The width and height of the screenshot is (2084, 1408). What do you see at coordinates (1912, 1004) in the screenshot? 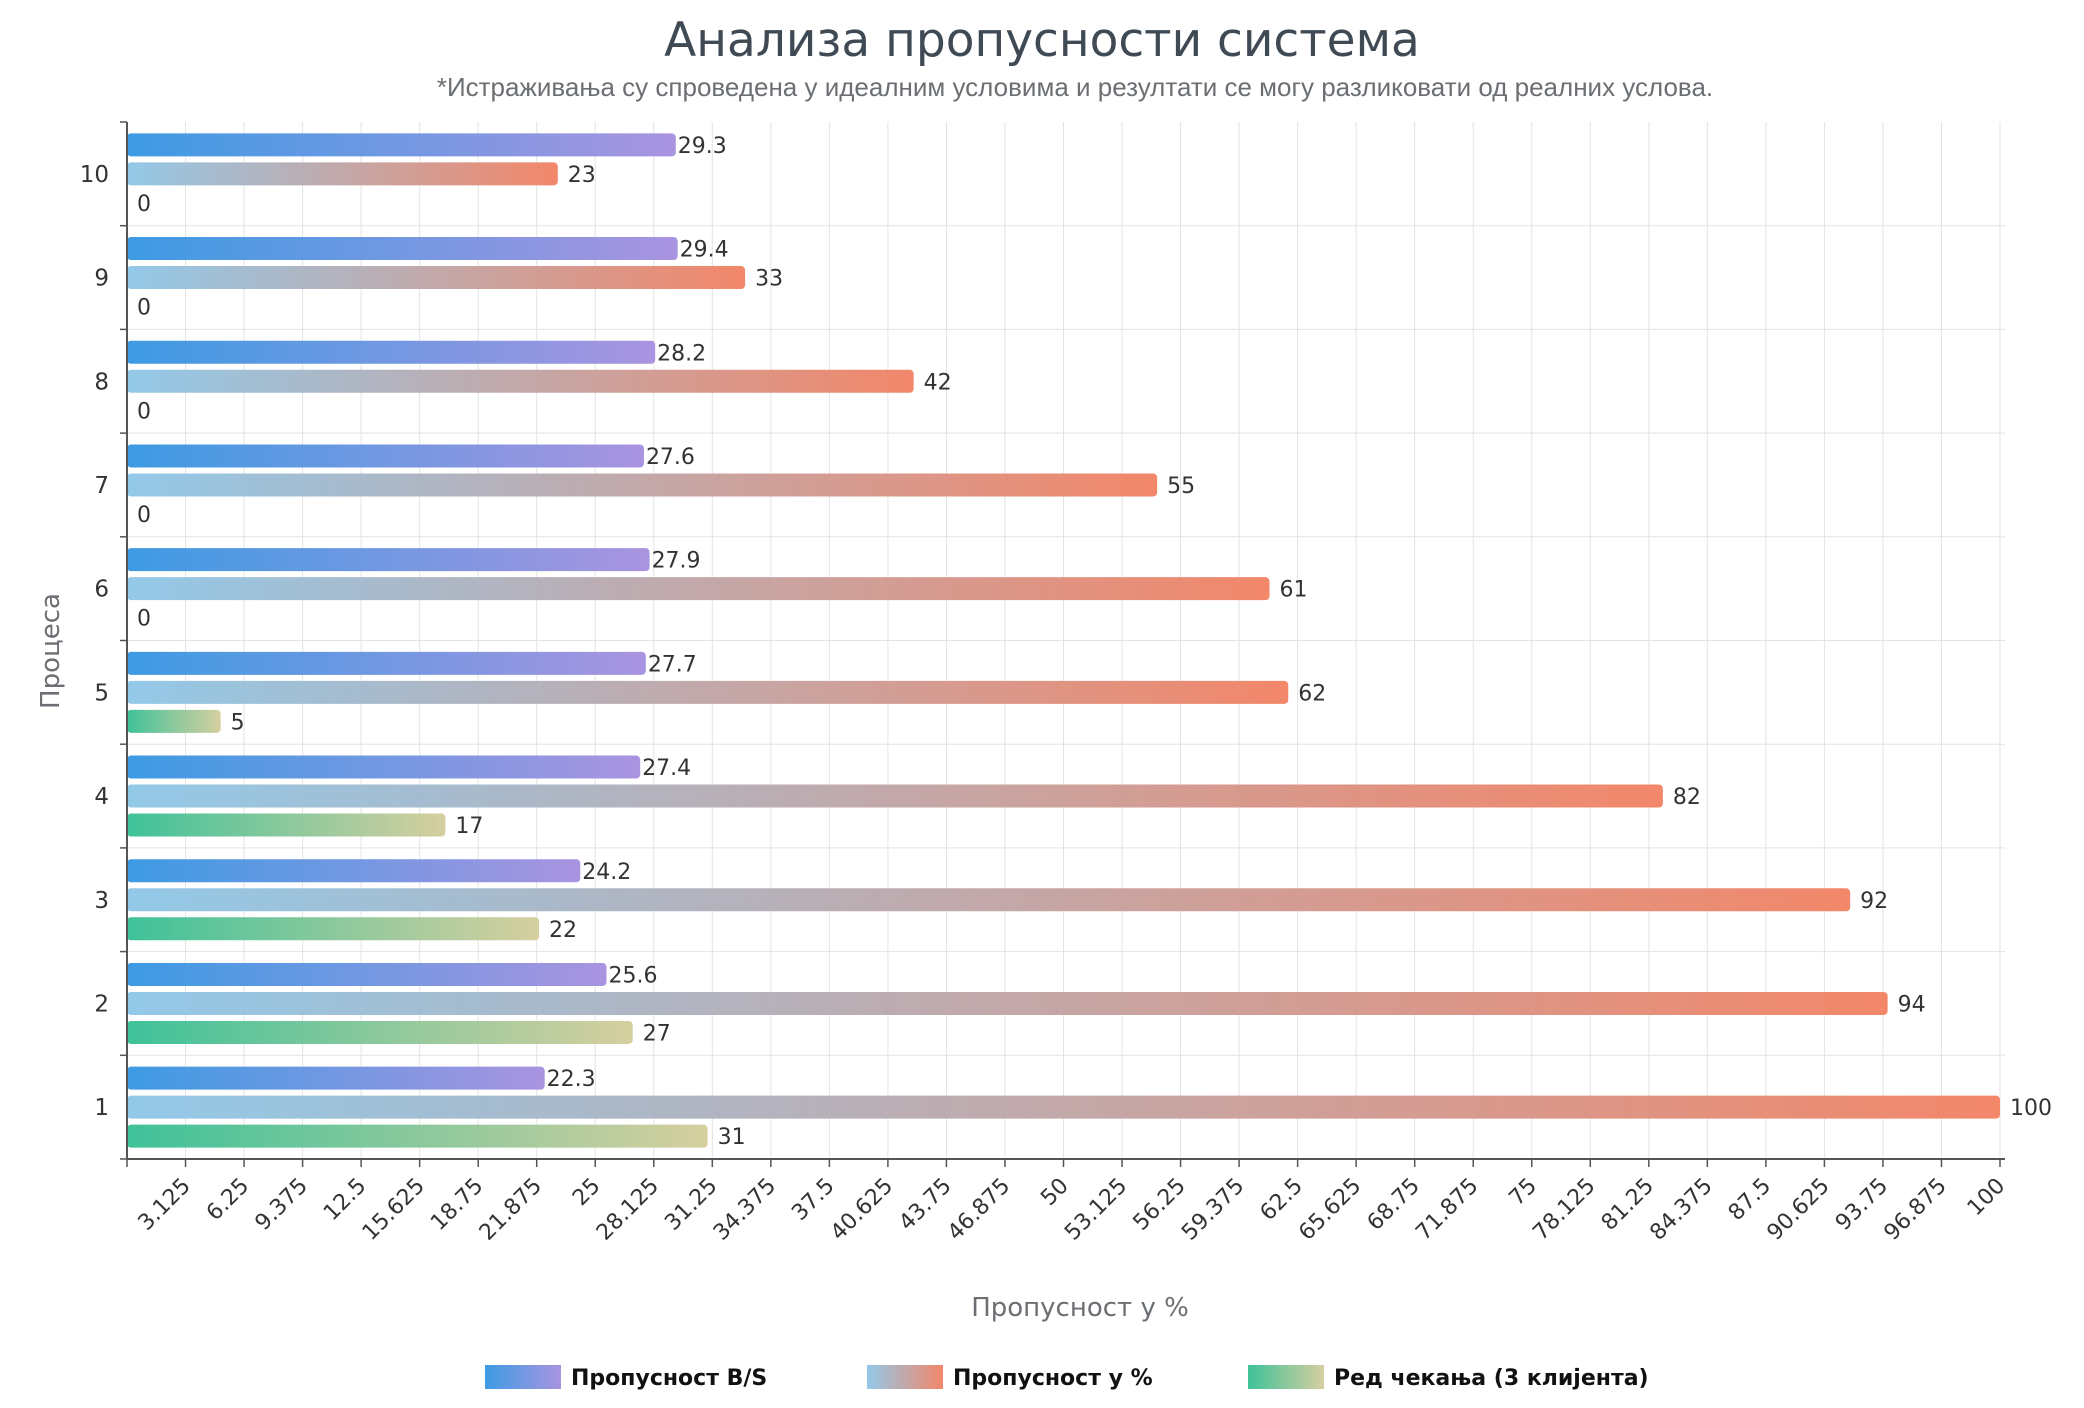
I see `data-label: 94` at bounding box center [1912, 1004].